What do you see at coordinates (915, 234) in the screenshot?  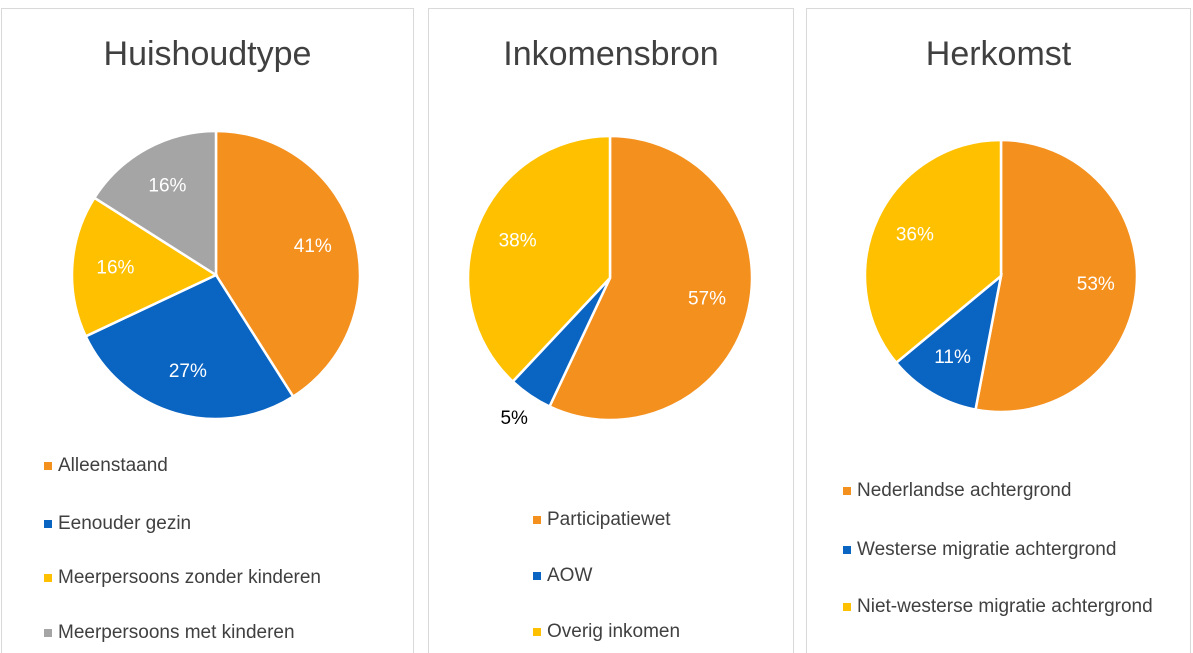 I see `data-label: 36%` at bounding box center [915, 234].